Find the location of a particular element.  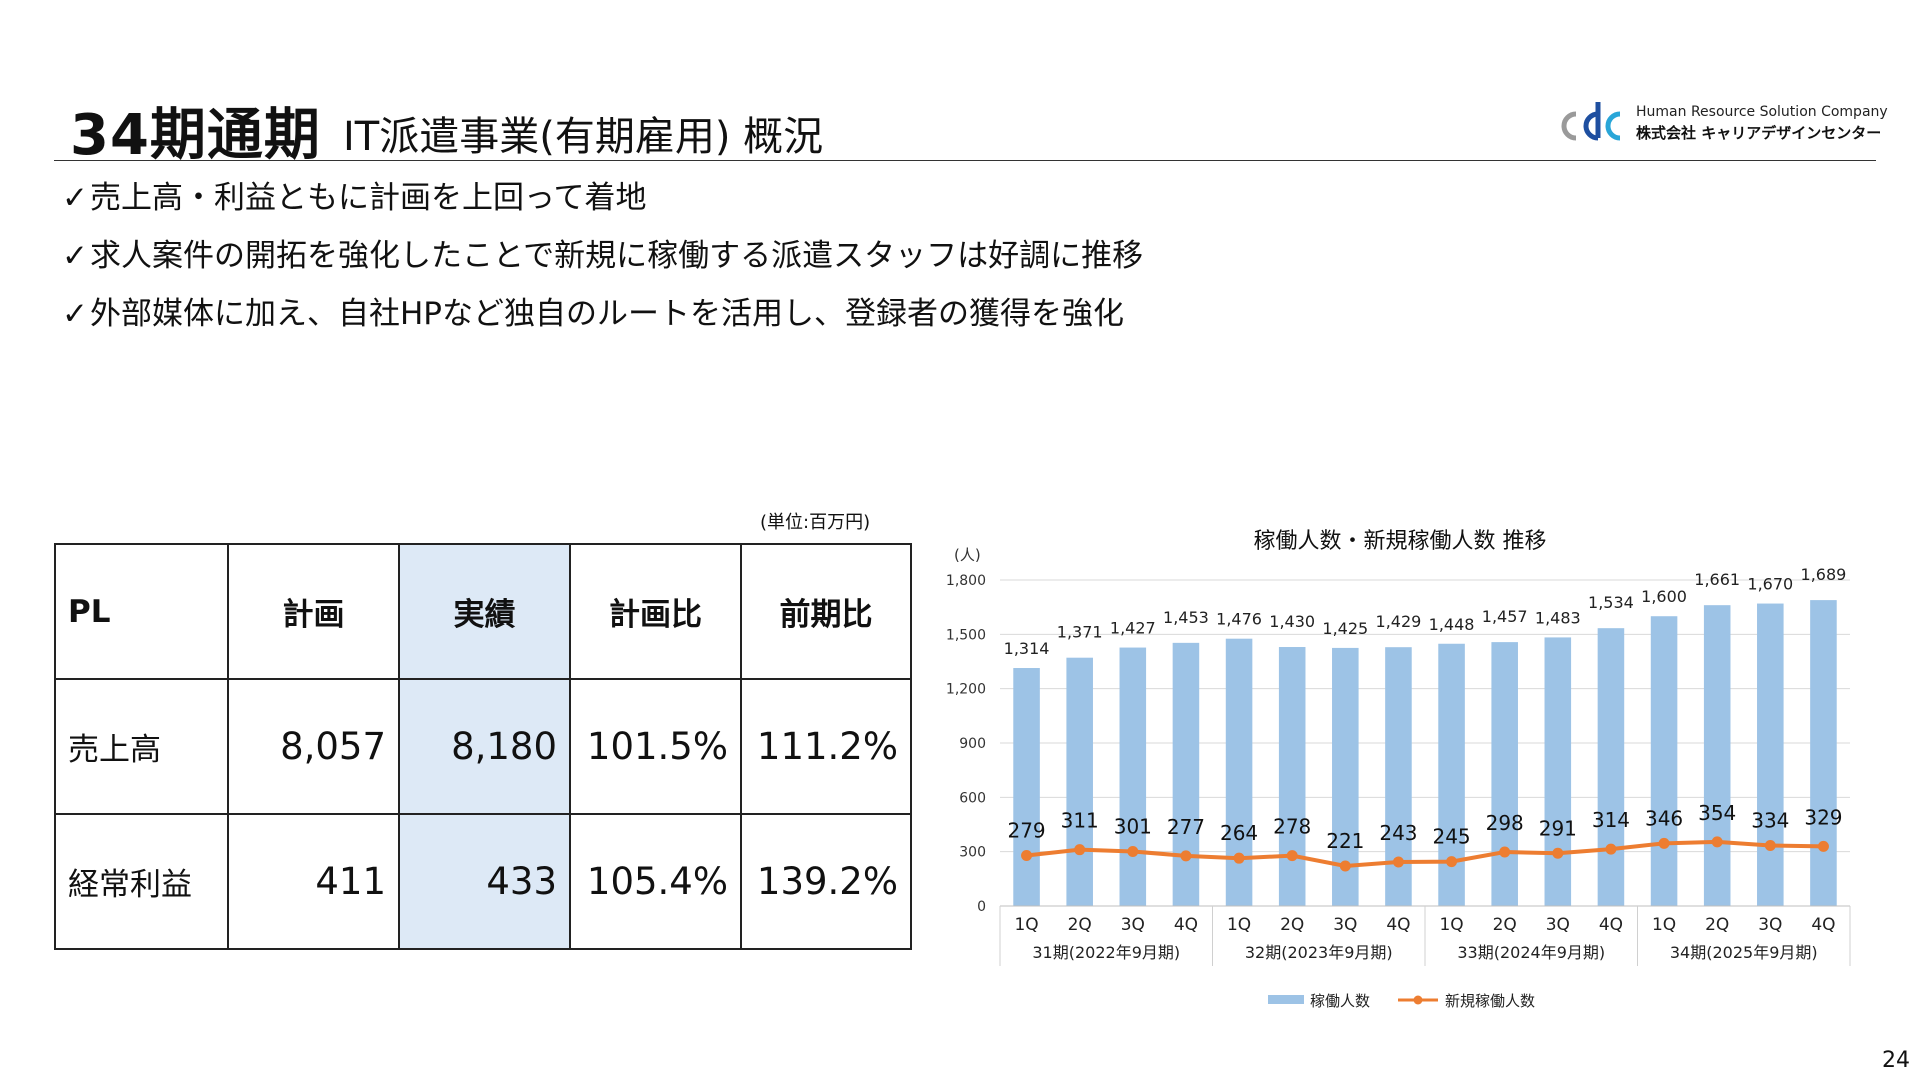

page-number: 24 is located at coordinates (1896, 1060).